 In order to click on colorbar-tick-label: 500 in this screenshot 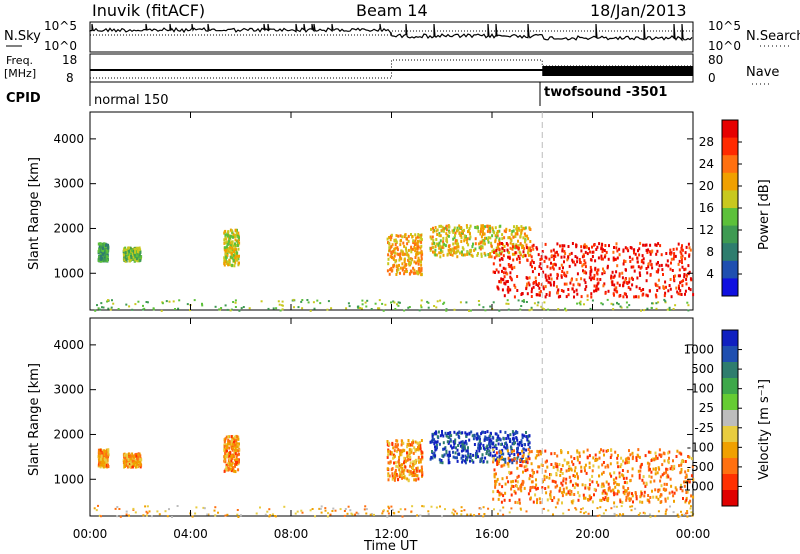, I will do `click(702, 369)`.